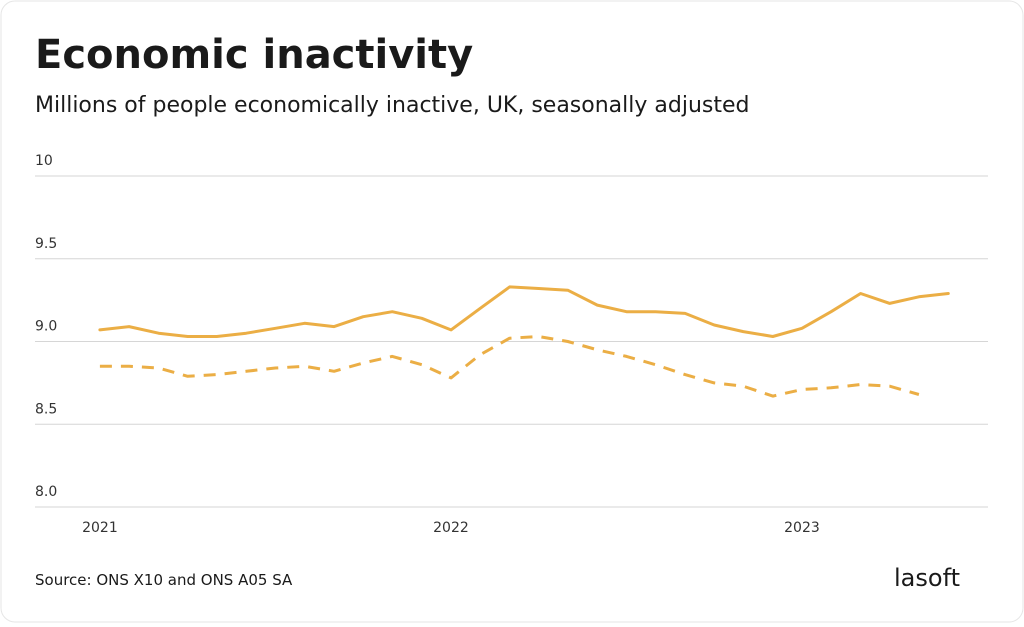  What do you see at coordinates (100, 528) in the screenshot?
I see `x-tick-label: 2021` at bounding box center [100, 528].